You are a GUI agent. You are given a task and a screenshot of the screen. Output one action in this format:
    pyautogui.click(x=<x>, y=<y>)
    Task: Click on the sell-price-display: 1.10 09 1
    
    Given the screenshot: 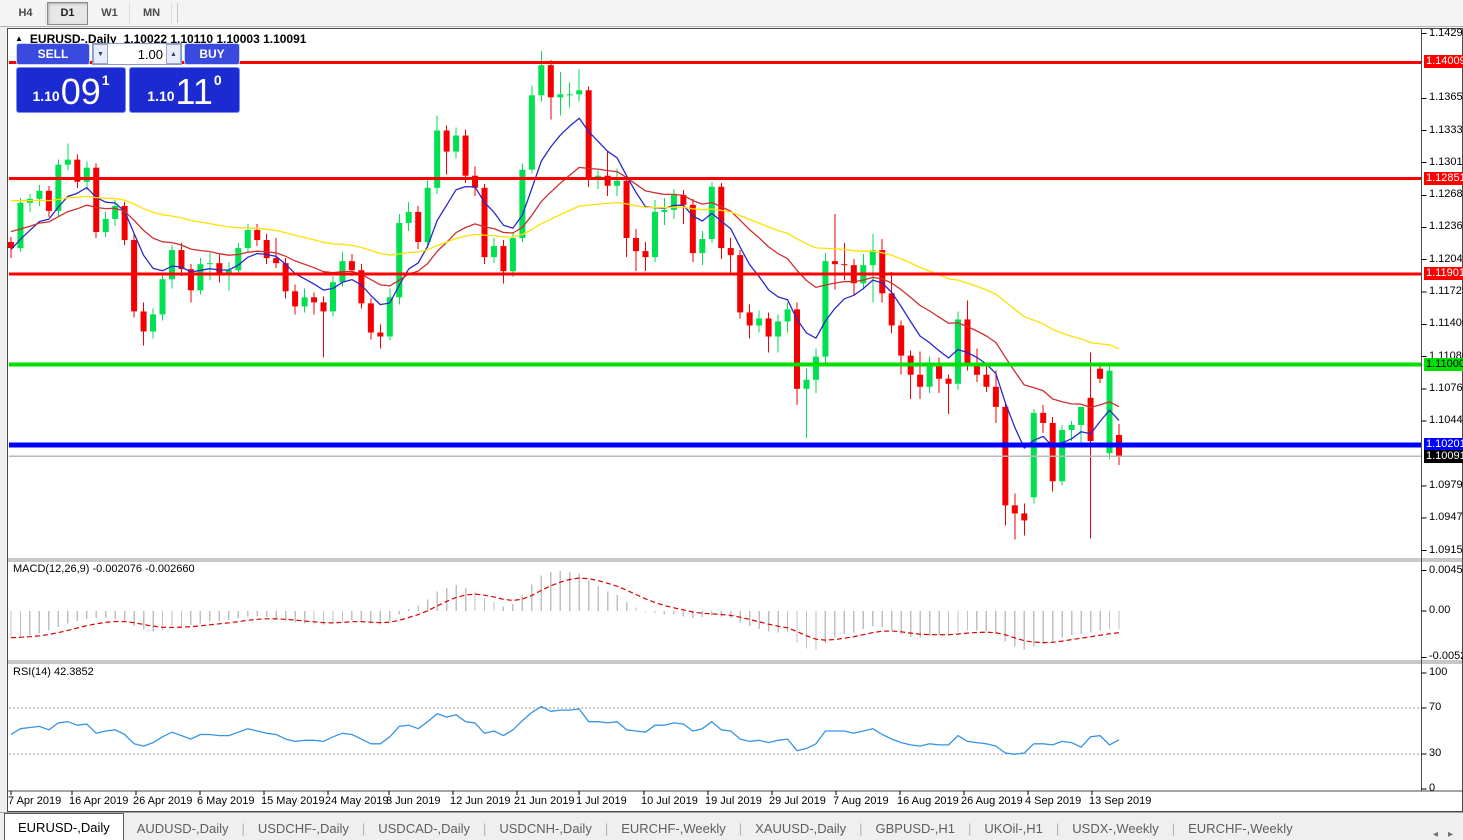 What is the action you would take?
    pyautogui.click(x=71, y=90)
    